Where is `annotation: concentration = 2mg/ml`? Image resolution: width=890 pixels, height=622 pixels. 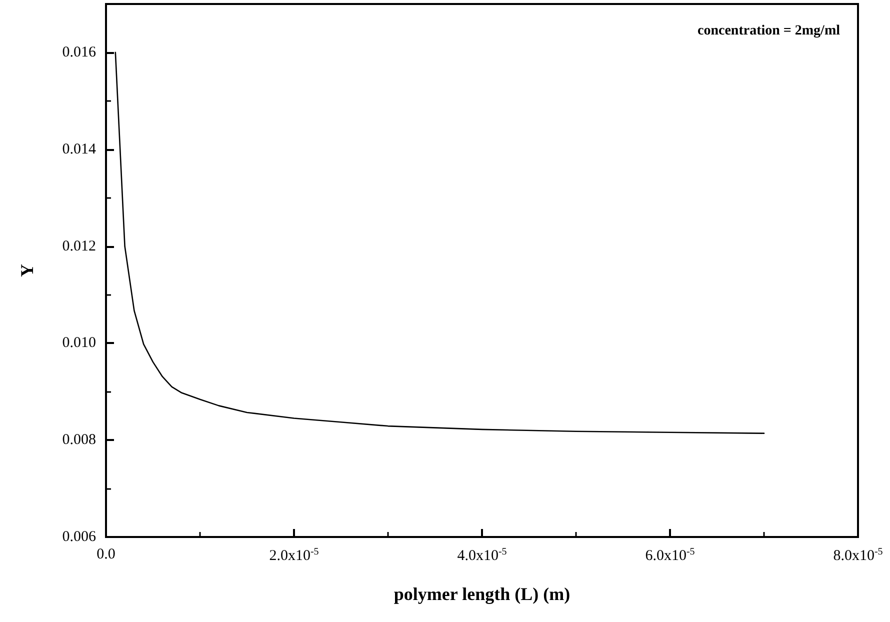 annotation: concentration = 2mg/ml is located at coordinates (768, 31).